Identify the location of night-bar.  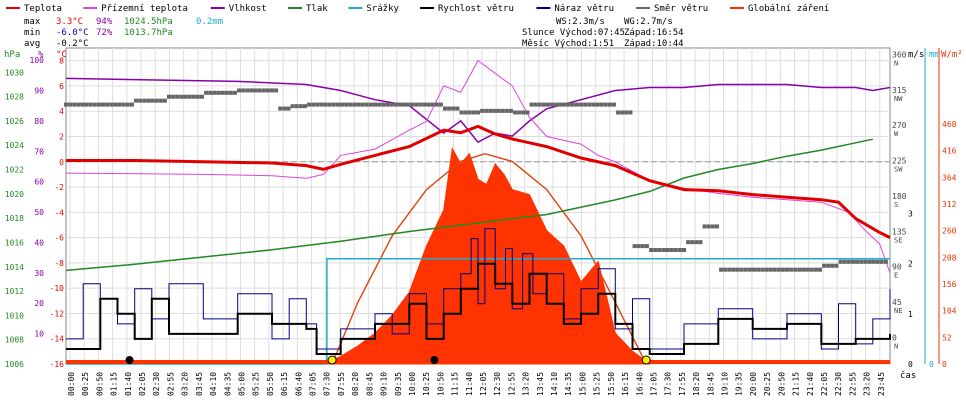
(478, 362).